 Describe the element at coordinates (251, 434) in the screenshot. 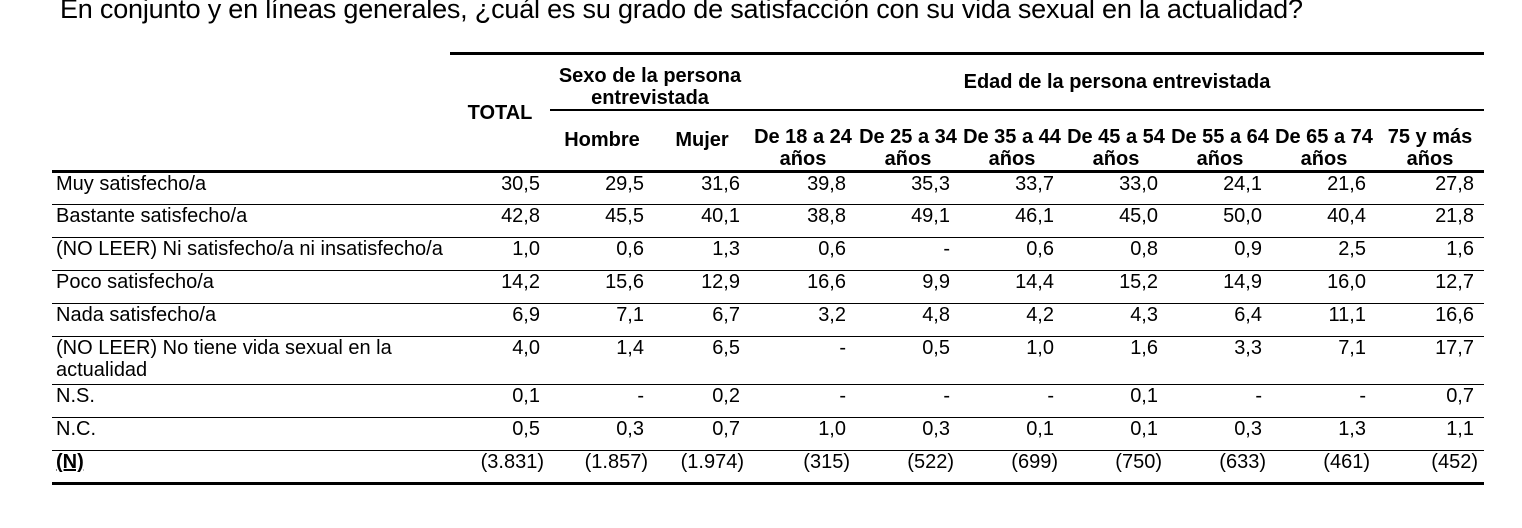

I see `row-label: N.C.` at that location.